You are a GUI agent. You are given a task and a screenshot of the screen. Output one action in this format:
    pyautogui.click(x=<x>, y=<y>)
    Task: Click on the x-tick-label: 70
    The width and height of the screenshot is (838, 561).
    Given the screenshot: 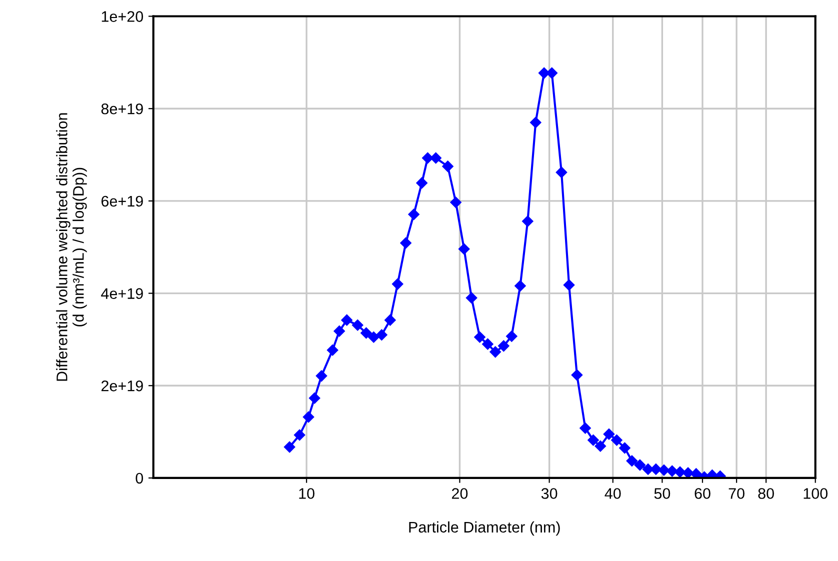 What is the action you would take?
    pyautogui.click(x=736, y=493)
    